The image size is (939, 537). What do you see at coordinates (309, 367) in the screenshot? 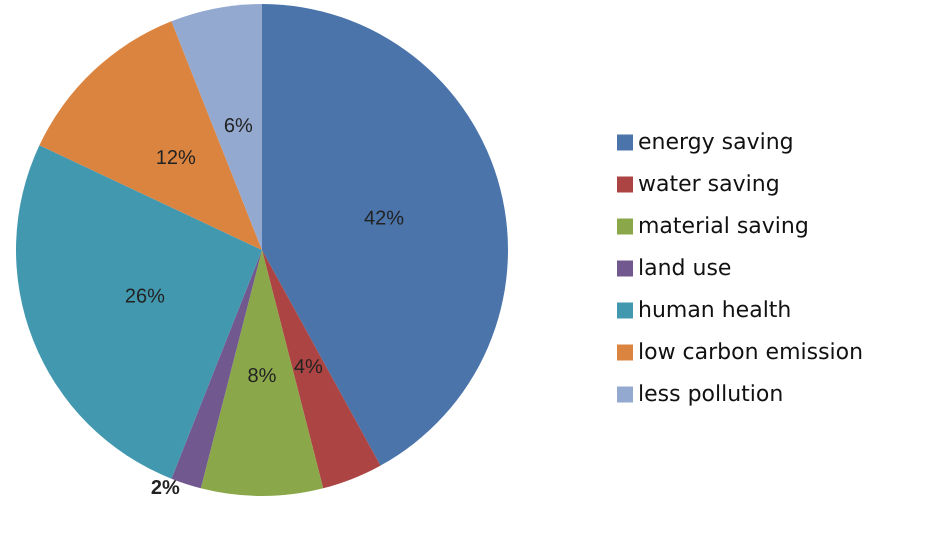
I see `data-label: 4%` at bounding box center [309, 367].